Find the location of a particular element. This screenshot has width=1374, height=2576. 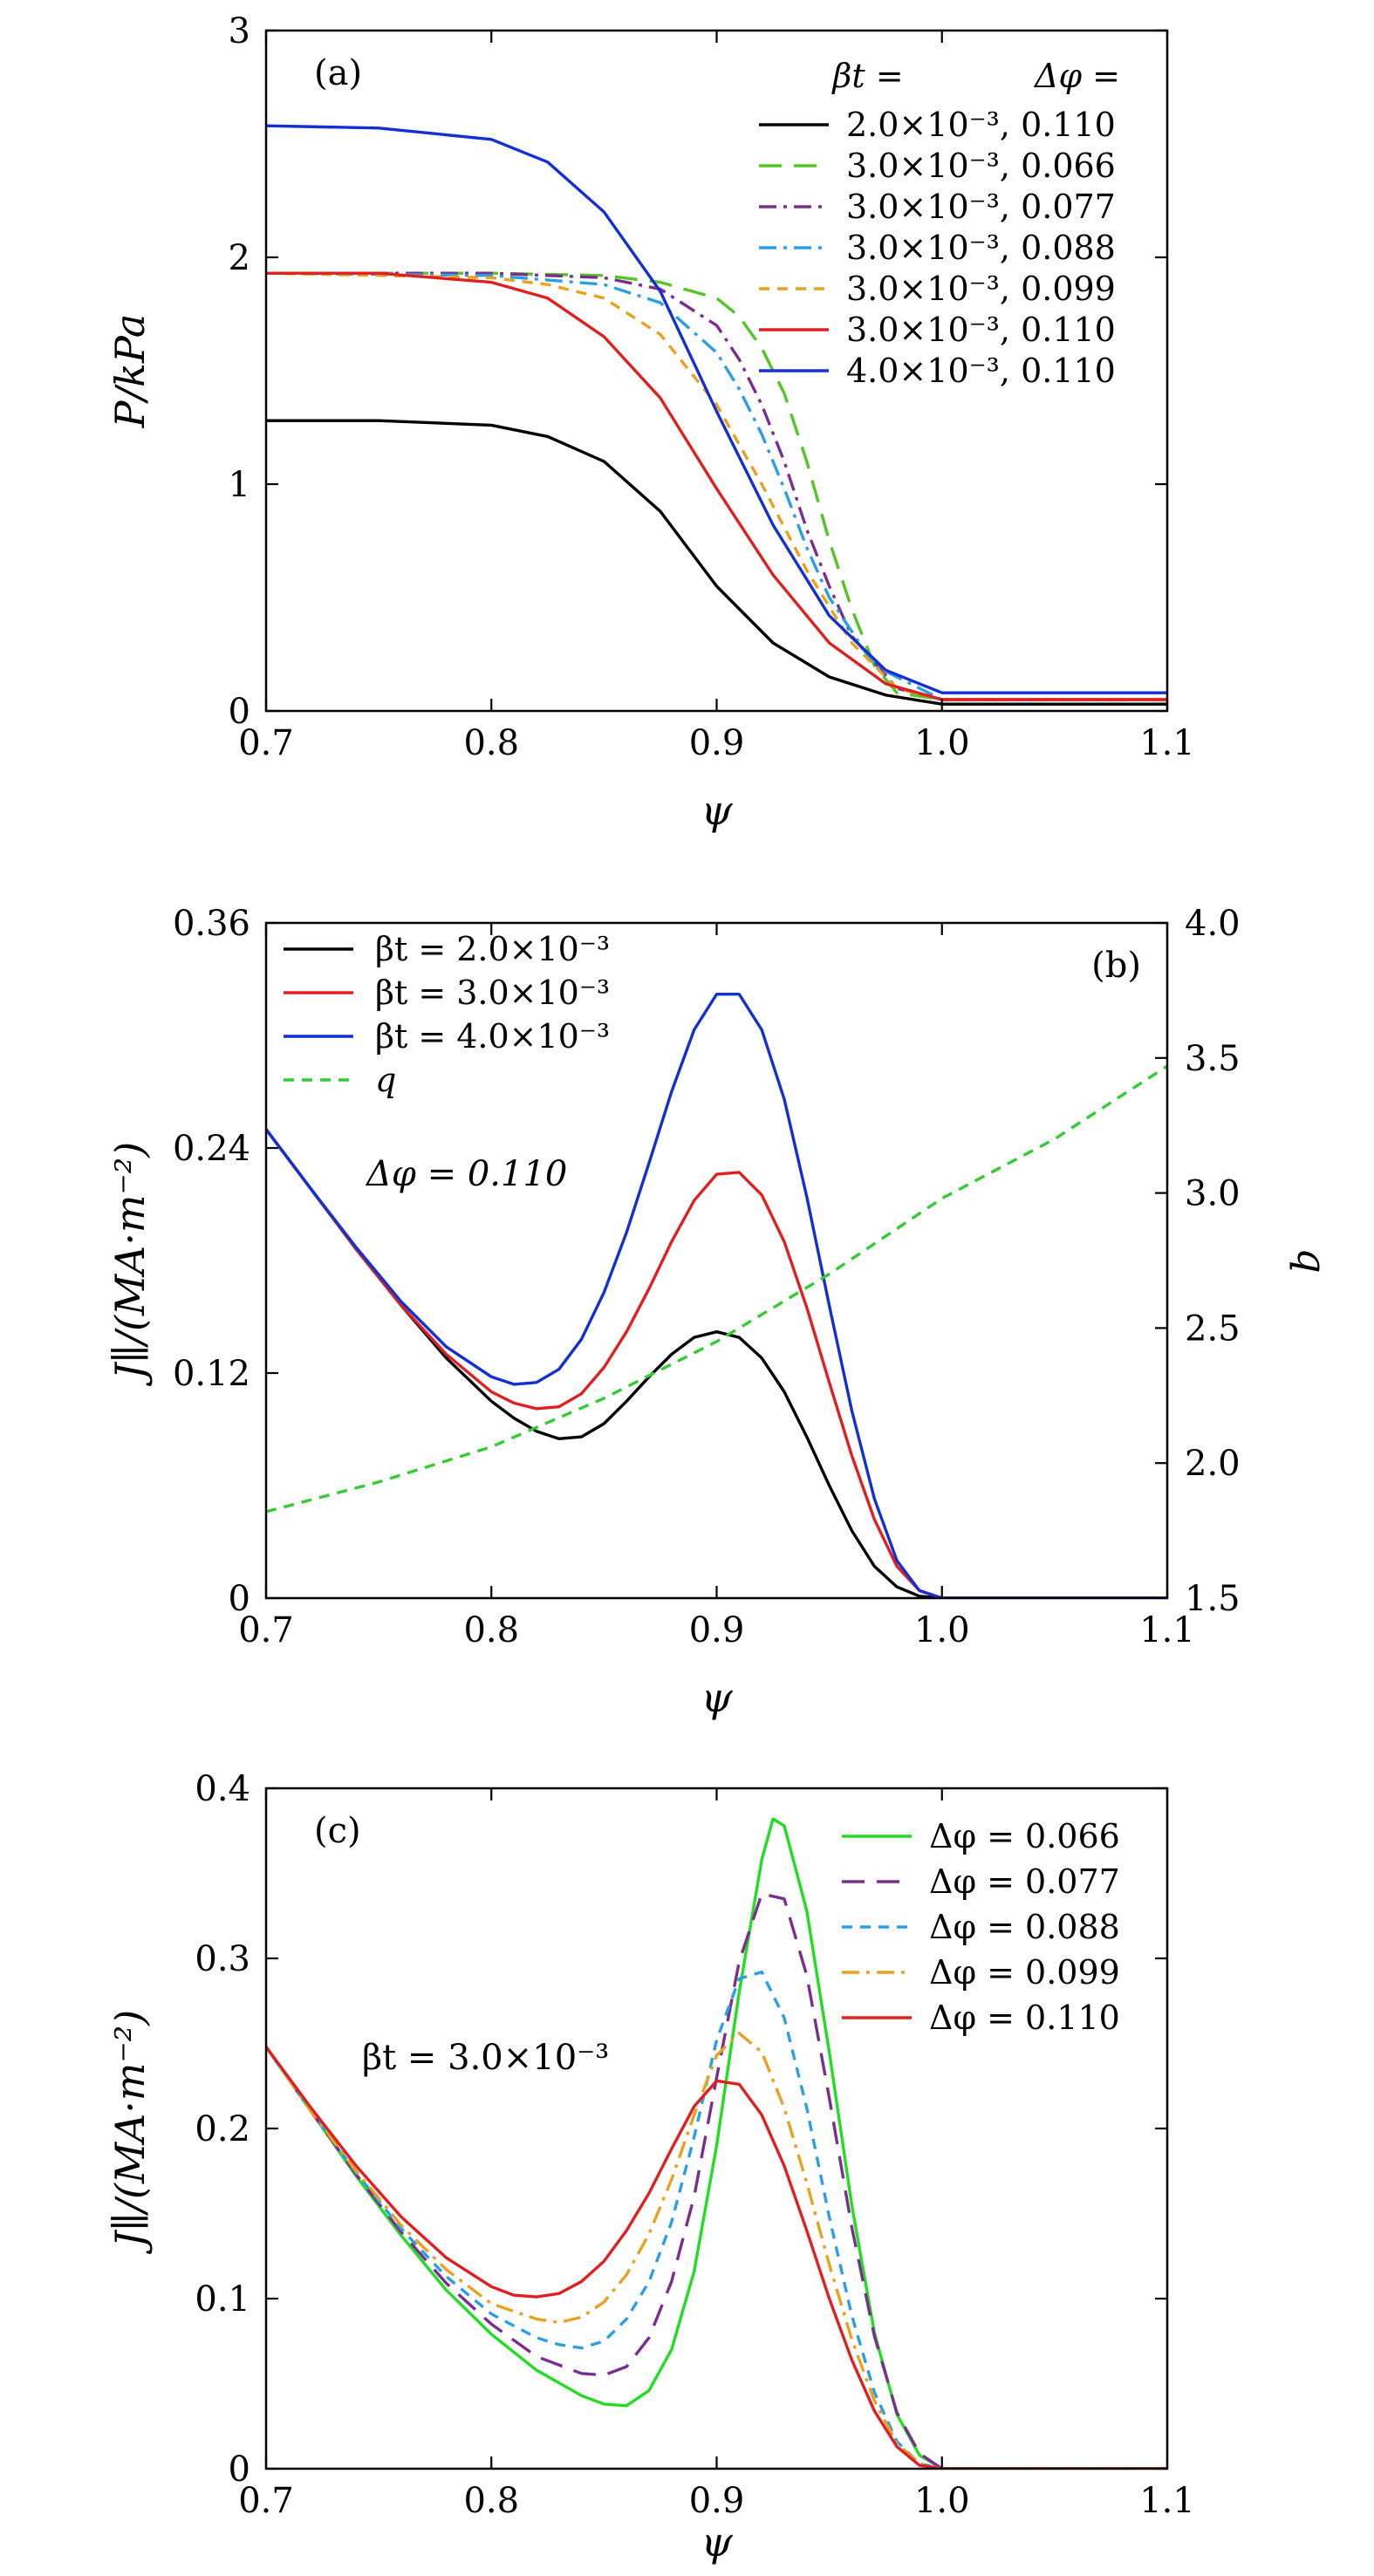

legend-label-2: 3.0×10⁻³, 0.066 is located at coordinates (981, 166).